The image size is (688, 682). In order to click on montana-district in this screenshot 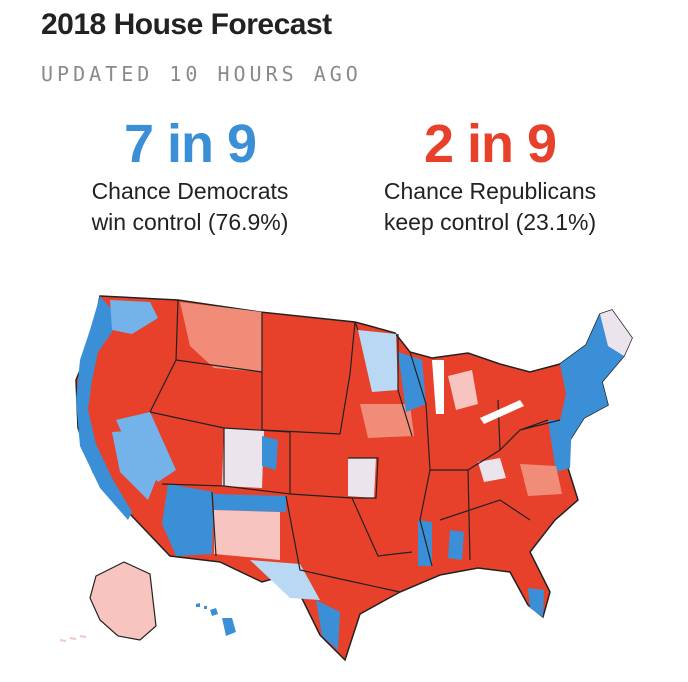, I will do `click(221, 337)`.